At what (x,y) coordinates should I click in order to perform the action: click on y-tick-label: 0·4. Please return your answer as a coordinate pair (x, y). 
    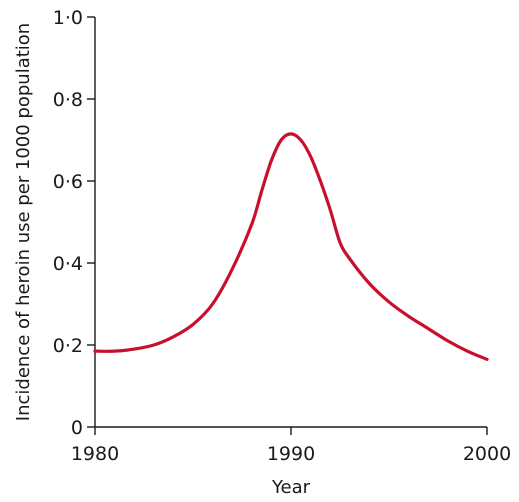
    Looking at the image, I should click on (68, 264).